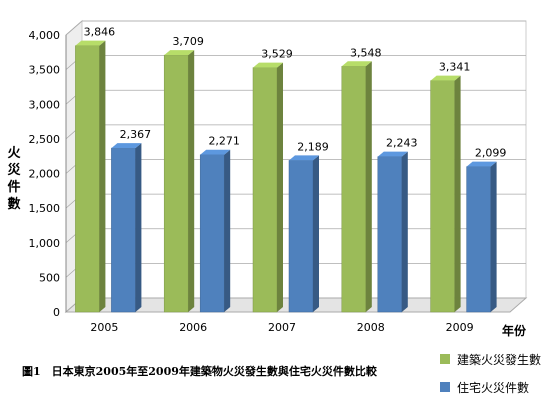  Describe the element at coordinates (45, 174) in the screenshot. I see `y-tick-label: 2,000` at that location.